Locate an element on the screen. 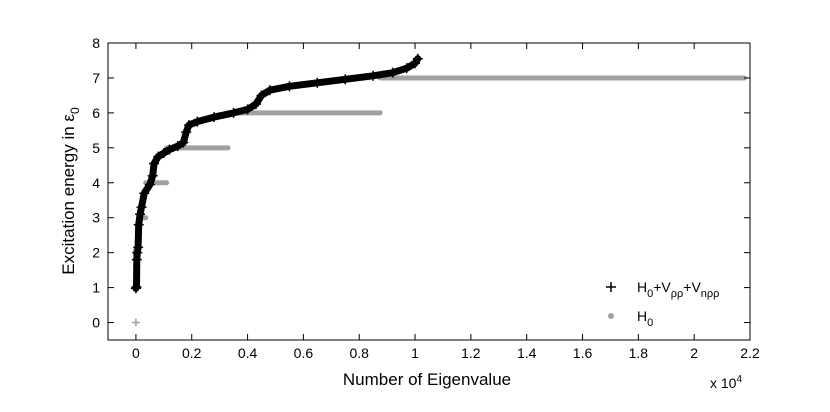 The image size is (830, 412). x-axis-label: Number of Eigenvalue is located at coordinates (427, 379).